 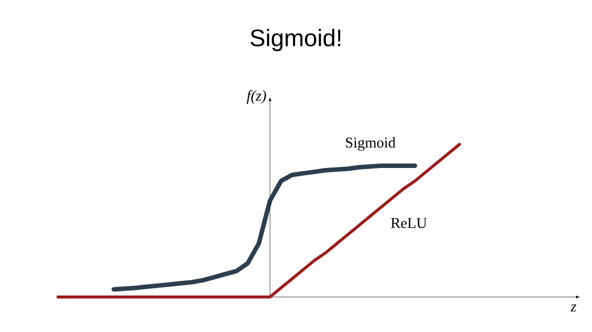 What do you see at coordinates (409, 223) in the screenshot?
I see `series-label: ReLU` at bounding box center [409, 223].